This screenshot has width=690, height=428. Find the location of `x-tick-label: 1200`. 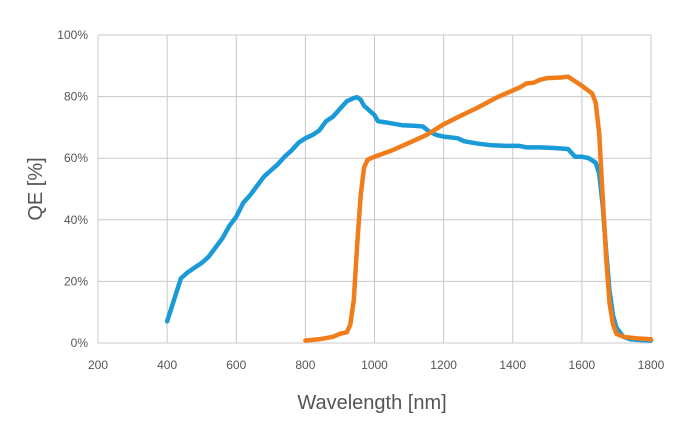

x-tick-label: 1200 is located at coordinates (443, 365).